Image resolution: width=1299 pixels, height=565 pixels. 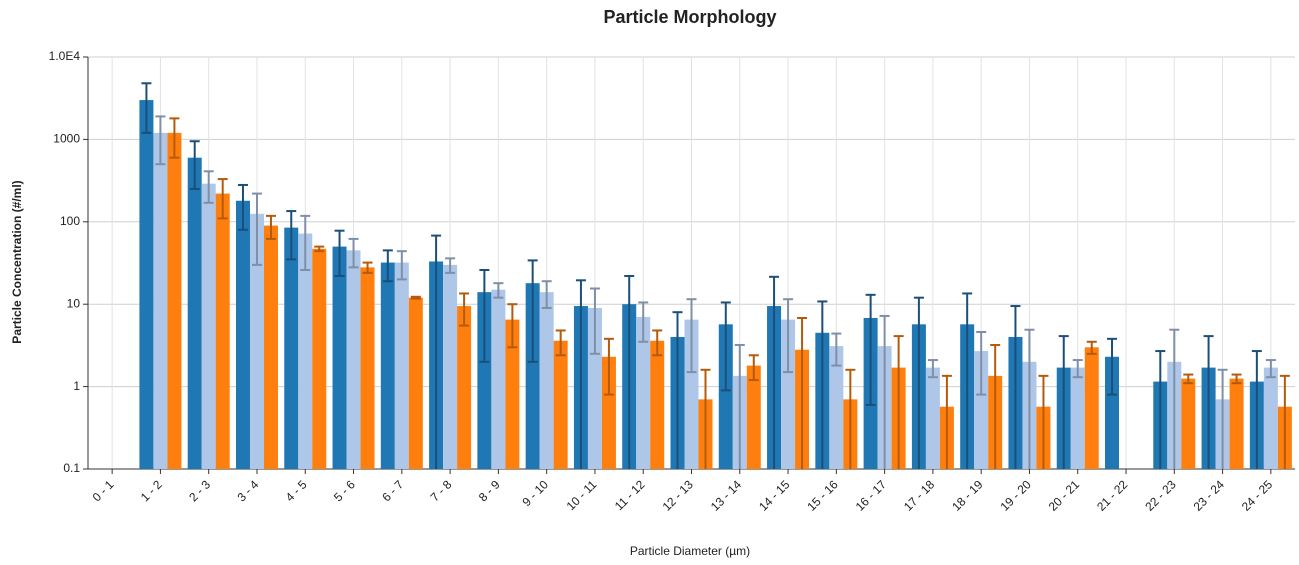 What do you see at coordinates (74, 303) in the screenshot?
I see `y-tick-label: 10` at bounding box center [74, 303].